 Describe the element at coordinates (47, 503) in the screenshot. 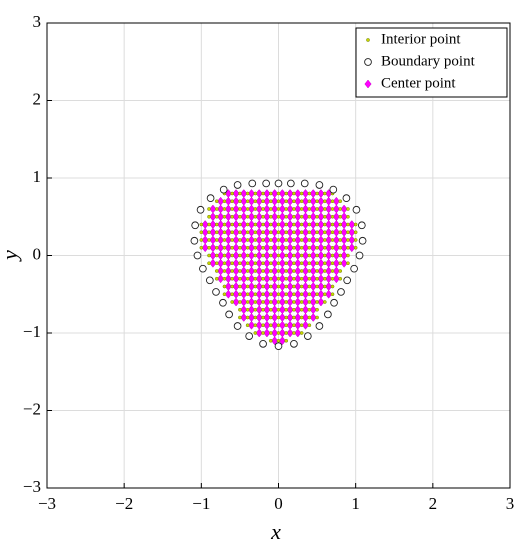

I see `x-tick-label: −3` at that location.